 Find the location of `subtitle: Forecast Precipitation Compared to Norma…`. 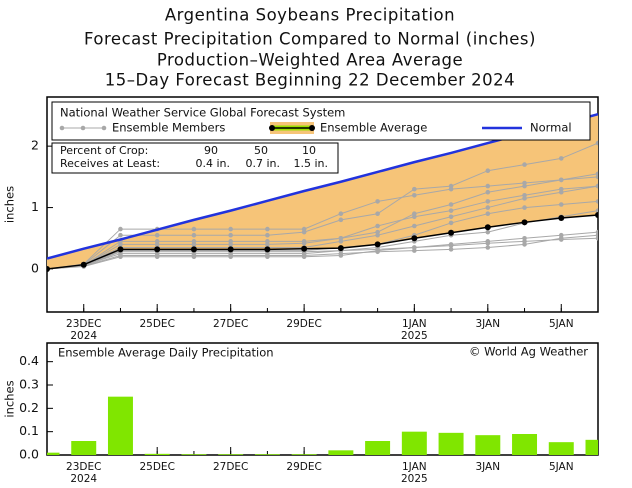

subtitle: Forecast Precipitation Compared to Norma… is located at coordinates (310, 39).